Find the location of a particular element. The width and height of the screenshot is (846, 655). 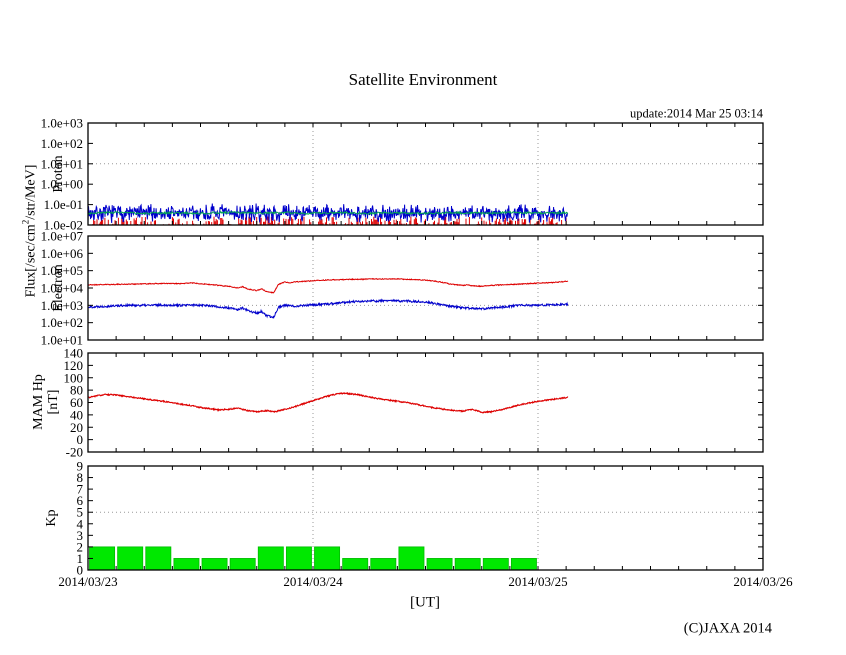

ytick-label: 8 is located at coordinates (80, 477).